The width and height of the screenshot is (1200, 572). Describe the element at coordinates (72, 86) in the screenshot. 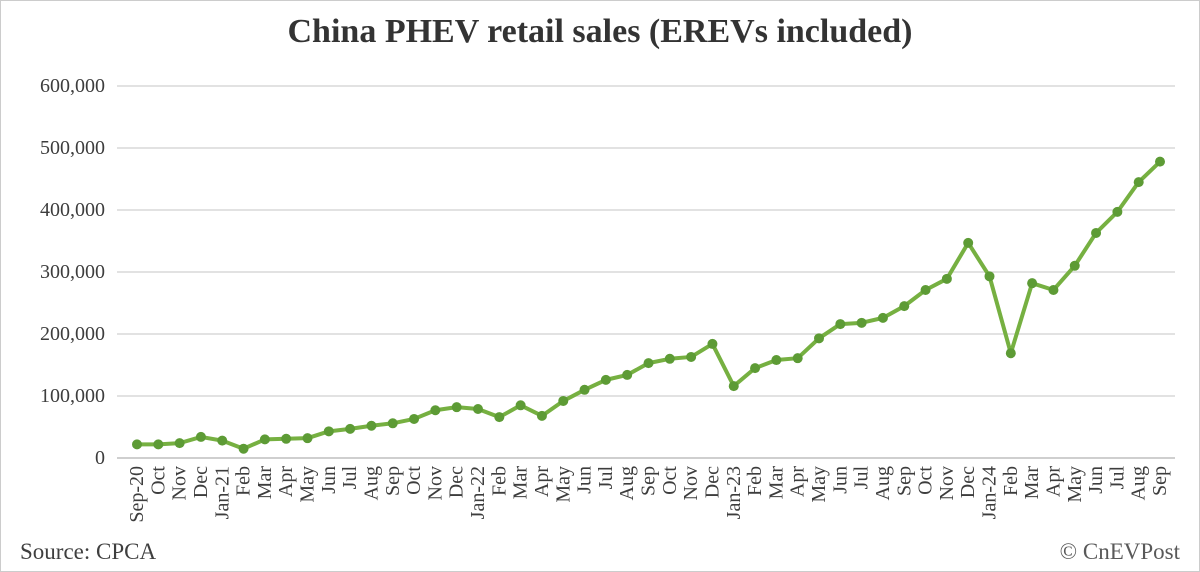

I see `y-tick-label: 600,000` at that location.